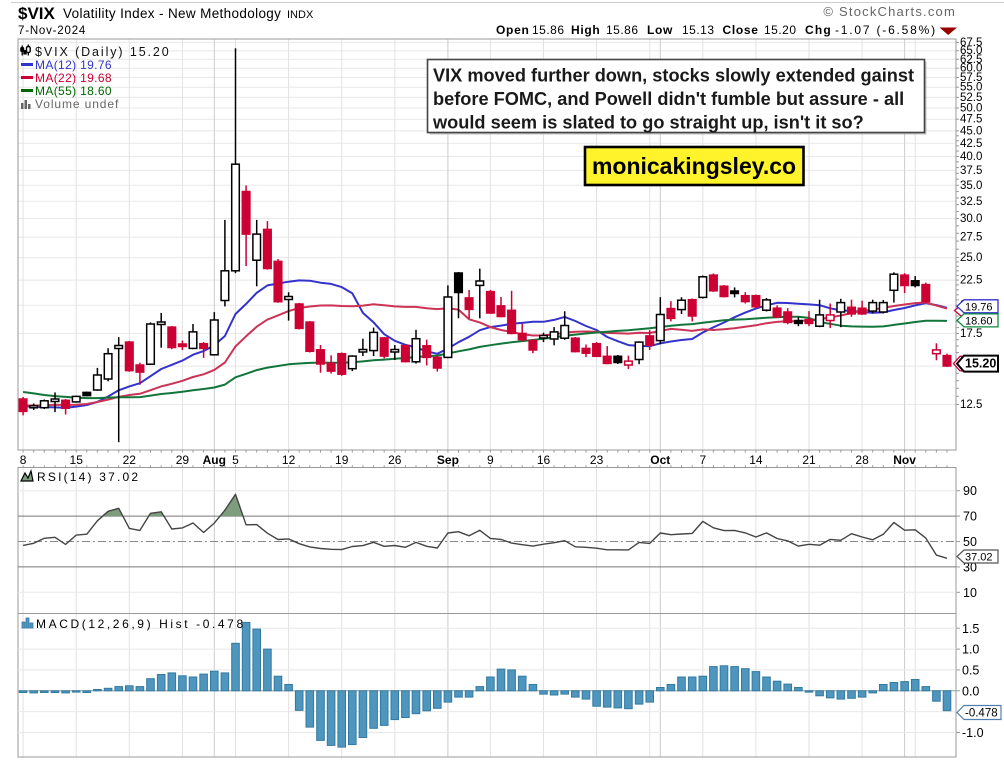 The height and width of the screenshot is (765, 1004). I want to click on svg-text: 14, so click(756, 460).